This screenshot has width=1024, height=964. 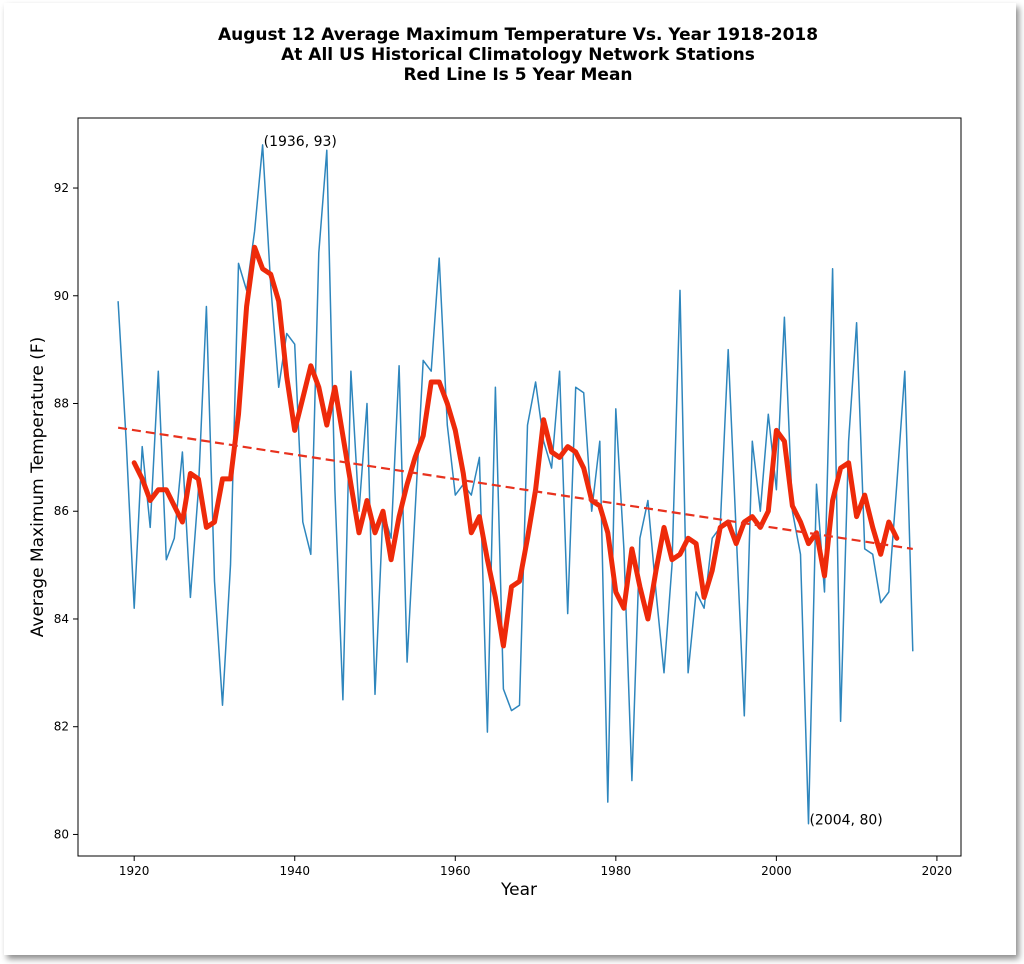 What do you see at coordinates (61, 511) in the screenshot?
I see `y-tick-label: 86` at bounding box center [61, 511].